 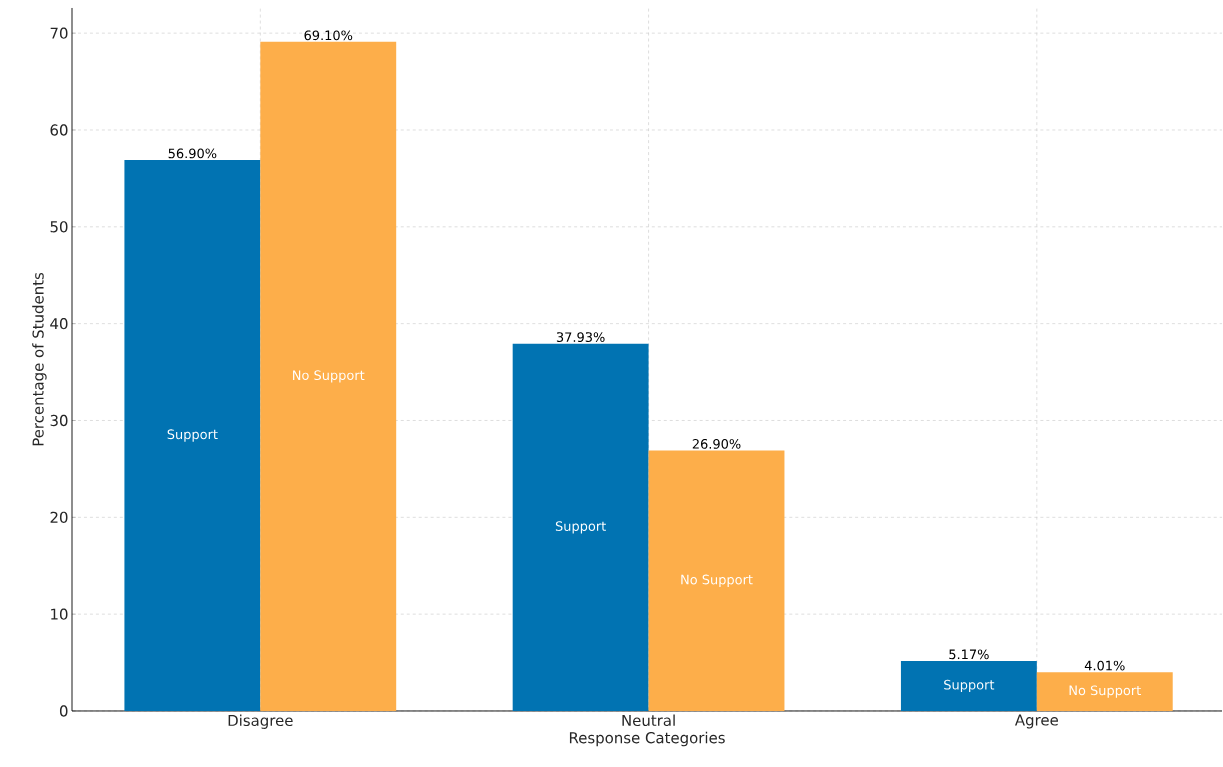 I want to click on data-label: 26.90%, so click(x=716, y=444).